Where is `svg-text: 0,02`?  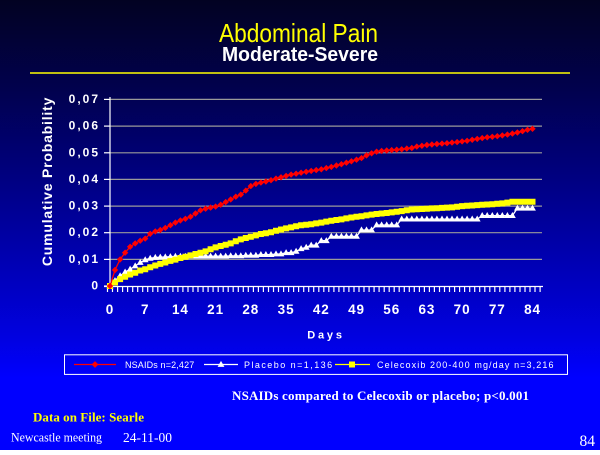 svg-text: 0,02 is located at coordinates (84, 232).